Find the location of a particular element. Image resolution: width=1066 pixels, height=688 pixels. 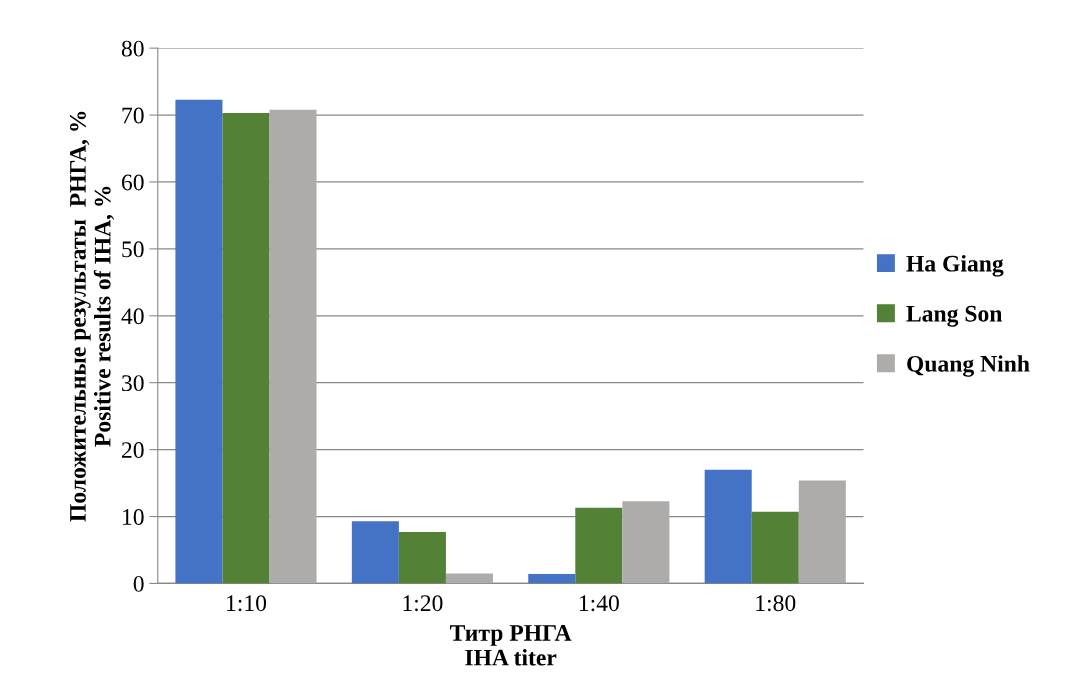

y-tick-label: 60 is located at coordinates (132, 182).